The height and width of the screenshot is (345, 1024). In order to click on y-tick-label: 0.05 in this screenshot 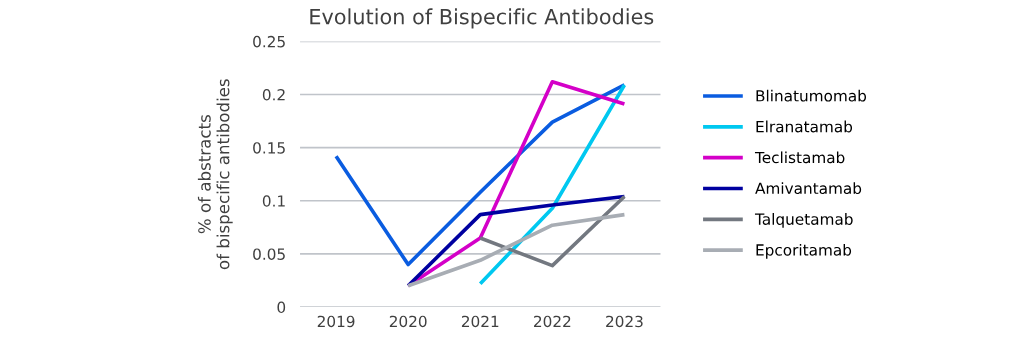, I will do `click(269, 254)`.